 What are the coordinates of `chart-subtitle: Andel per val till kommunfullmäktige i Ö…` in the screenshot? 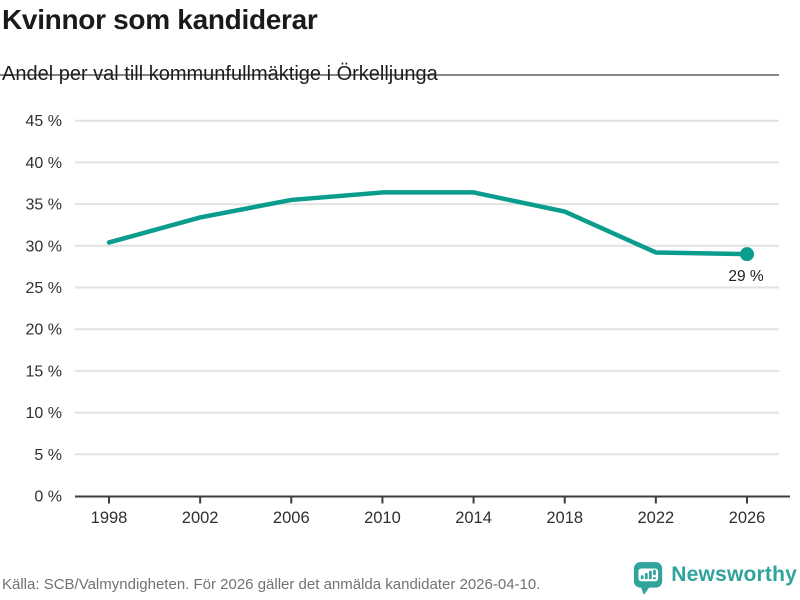 It's located at (220, 74).